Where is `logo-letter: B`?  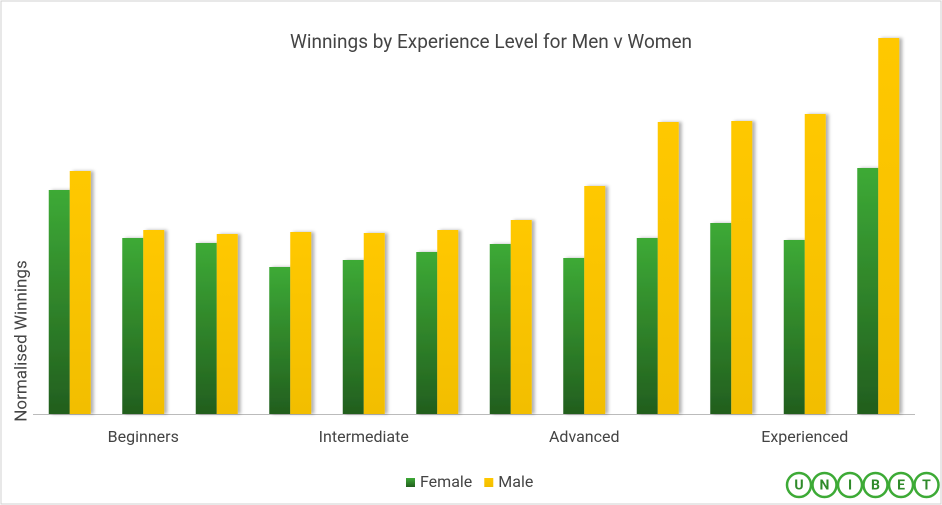 logo-letter: B is located at coordinates (875, 486).